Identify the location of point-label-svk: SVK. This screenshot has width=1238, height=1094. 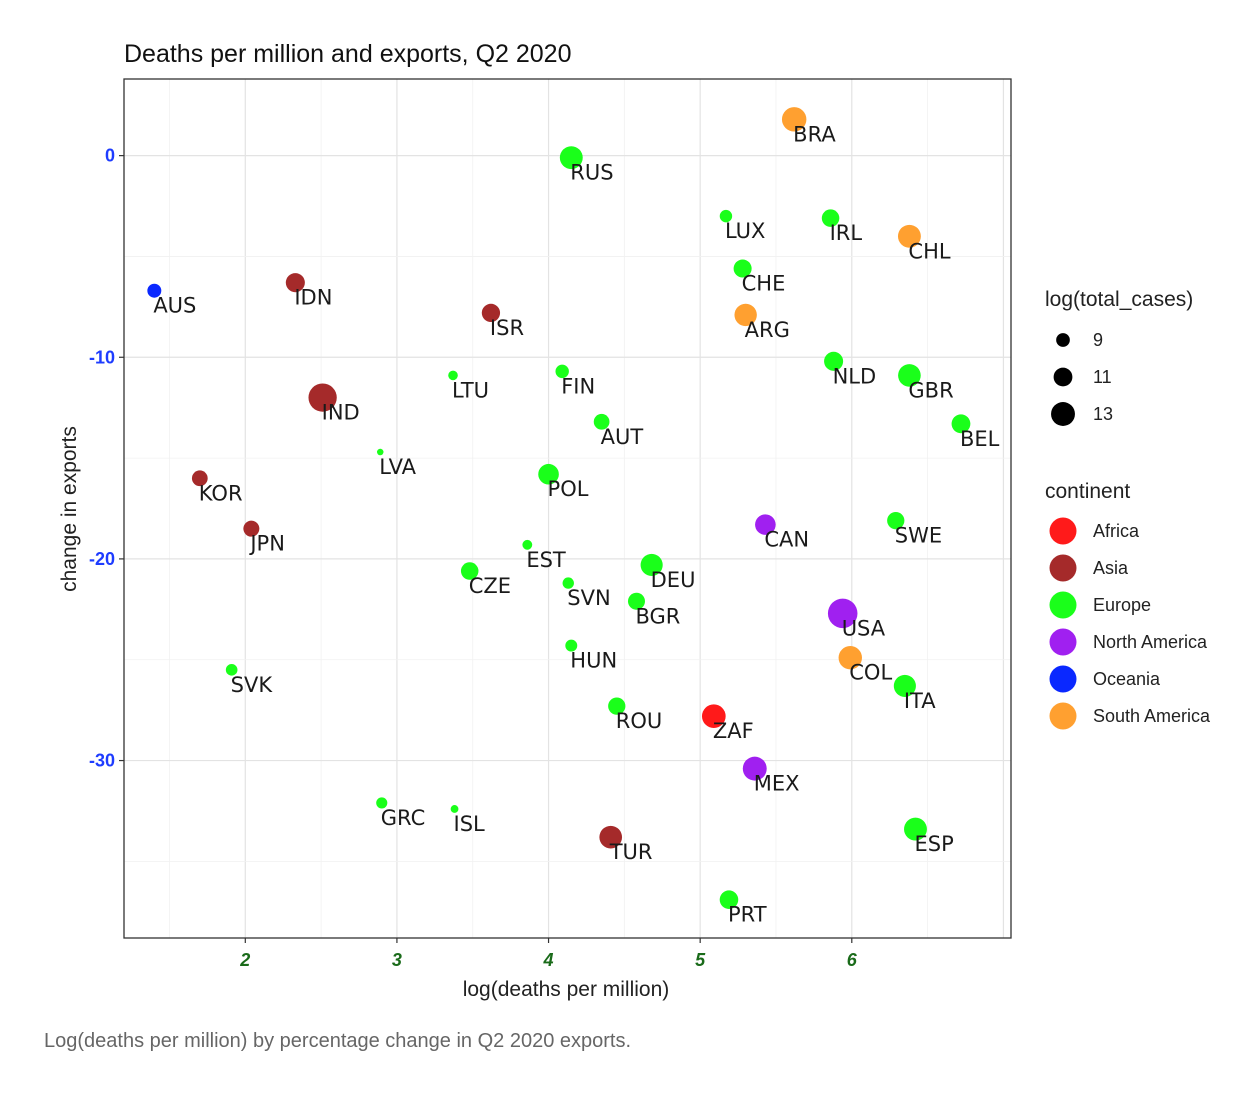
(252, 685).